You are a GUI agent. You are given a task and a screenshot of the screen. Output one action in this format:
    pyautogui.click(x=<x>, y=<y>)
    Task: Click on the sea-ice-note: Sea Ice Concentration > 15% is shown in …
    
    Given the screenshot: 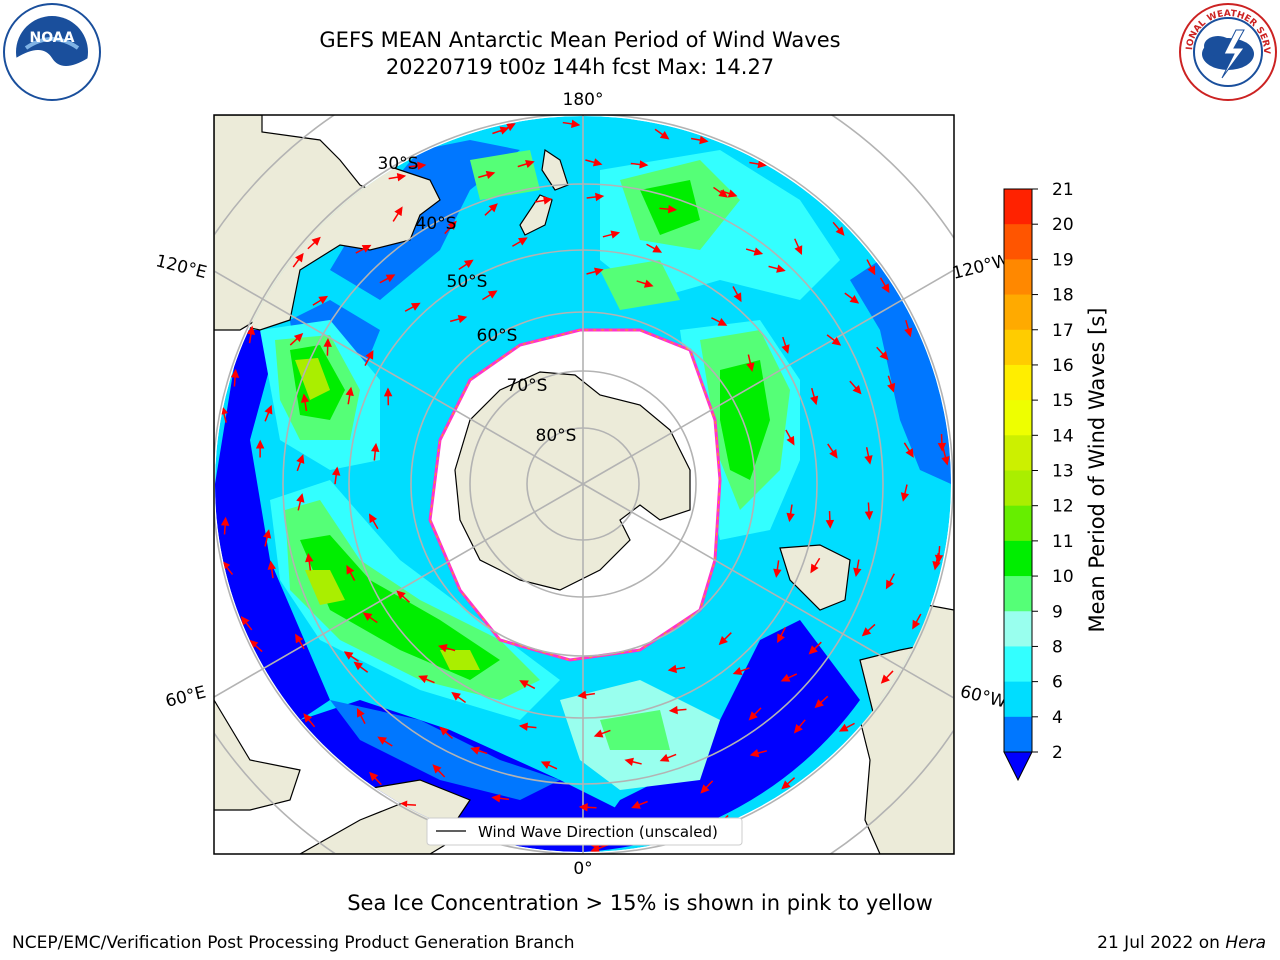 What is the action you would take?
    pyautogui.click(x=640, y=903)
    